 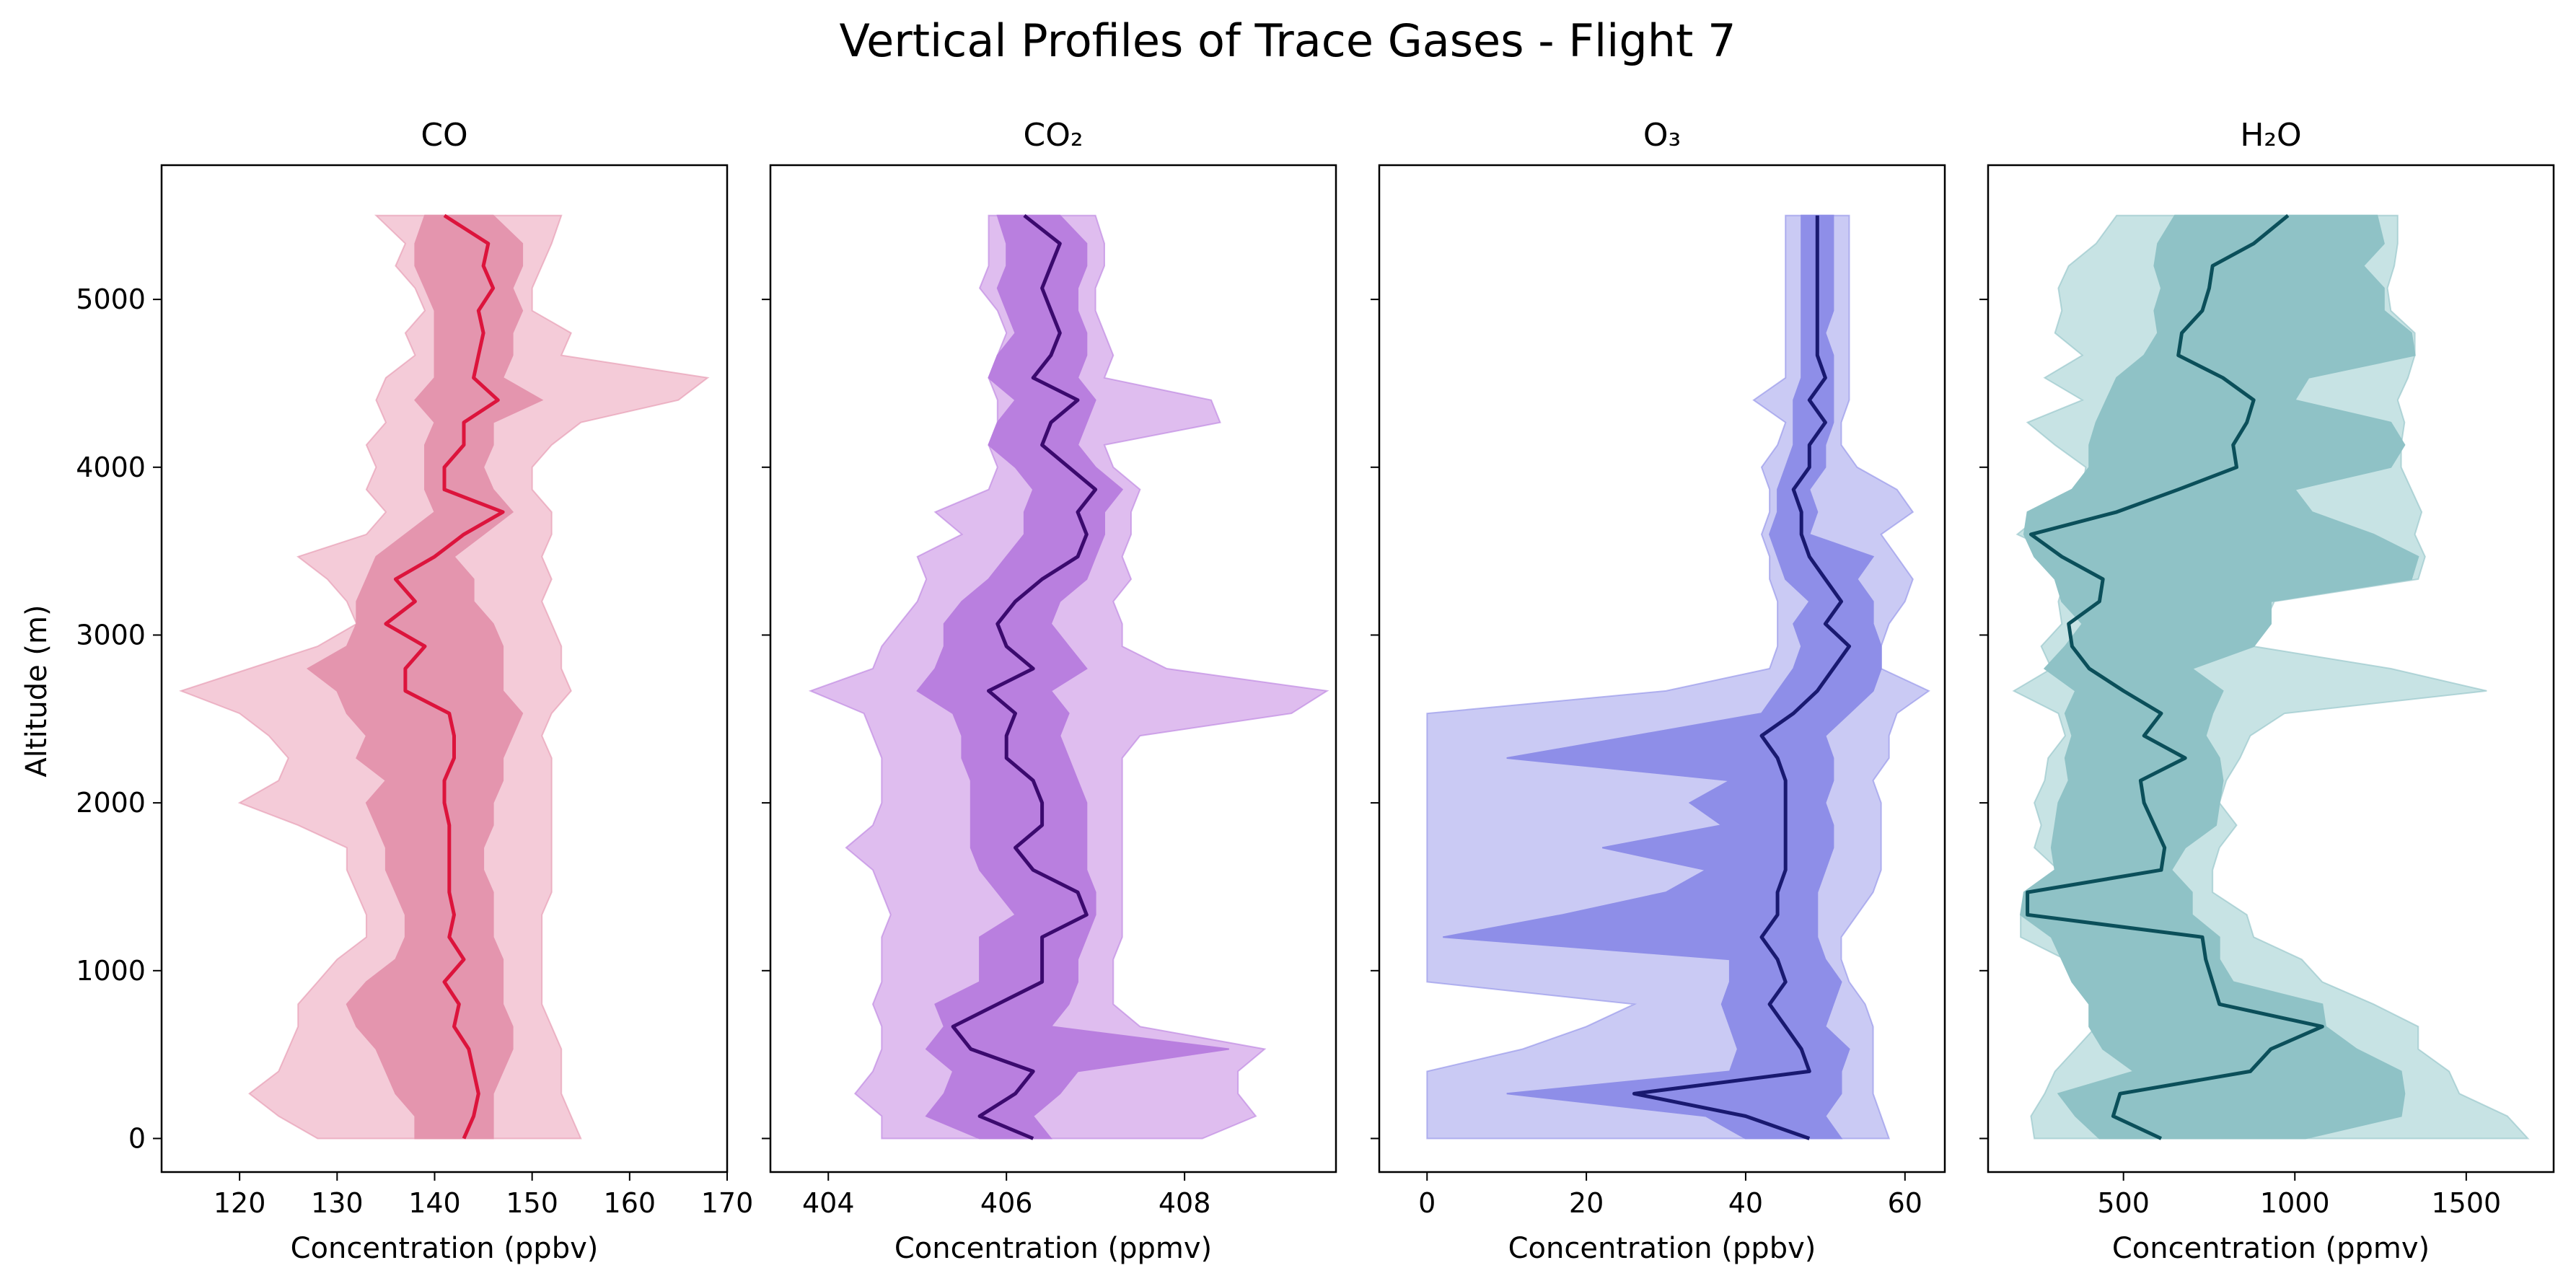 I want to click on x-tick-label: 150, so click(x=532, y=1203).